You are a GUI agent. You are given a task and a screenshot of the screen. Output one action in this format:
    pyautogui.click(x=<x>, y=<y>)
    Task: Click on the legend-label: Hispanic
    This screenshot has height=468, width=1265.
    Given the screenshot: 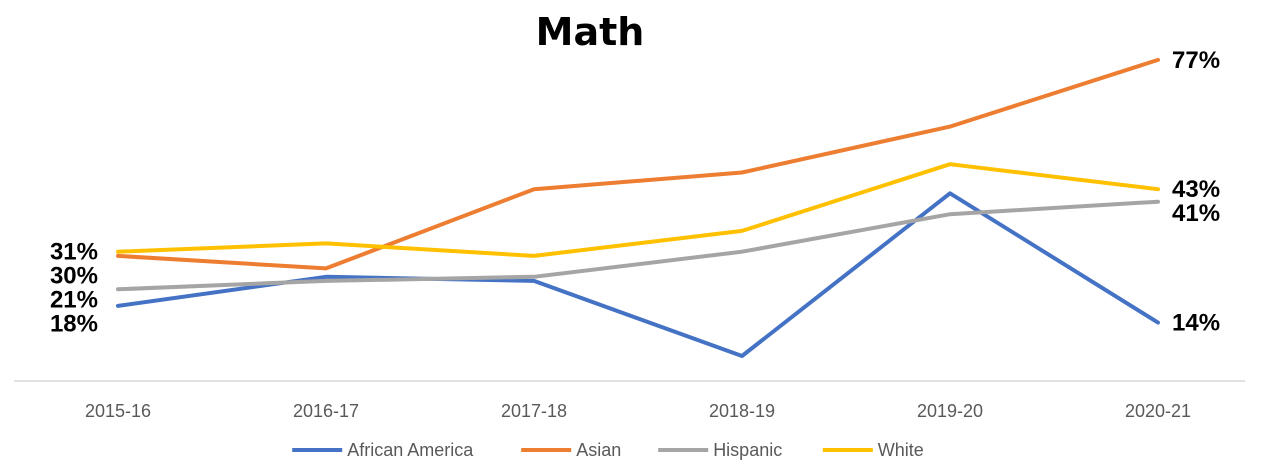 What is the action you would take?
    pyautogui.click(x=747, y=450)
    